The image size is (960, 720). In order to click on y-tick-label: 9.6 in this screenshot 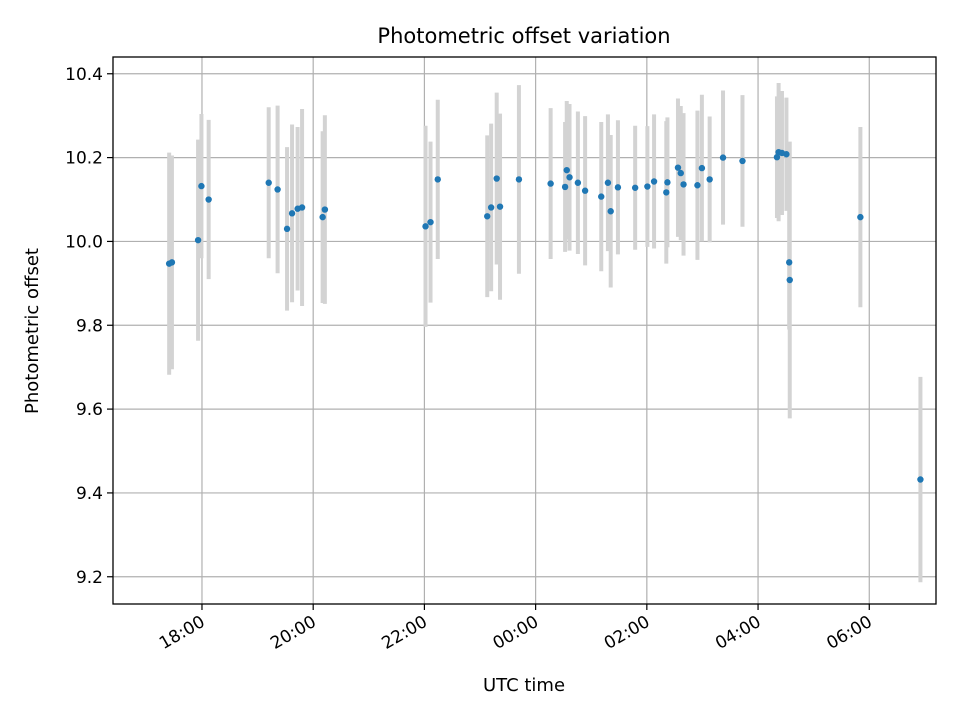, I will do `click(89, 410)`.